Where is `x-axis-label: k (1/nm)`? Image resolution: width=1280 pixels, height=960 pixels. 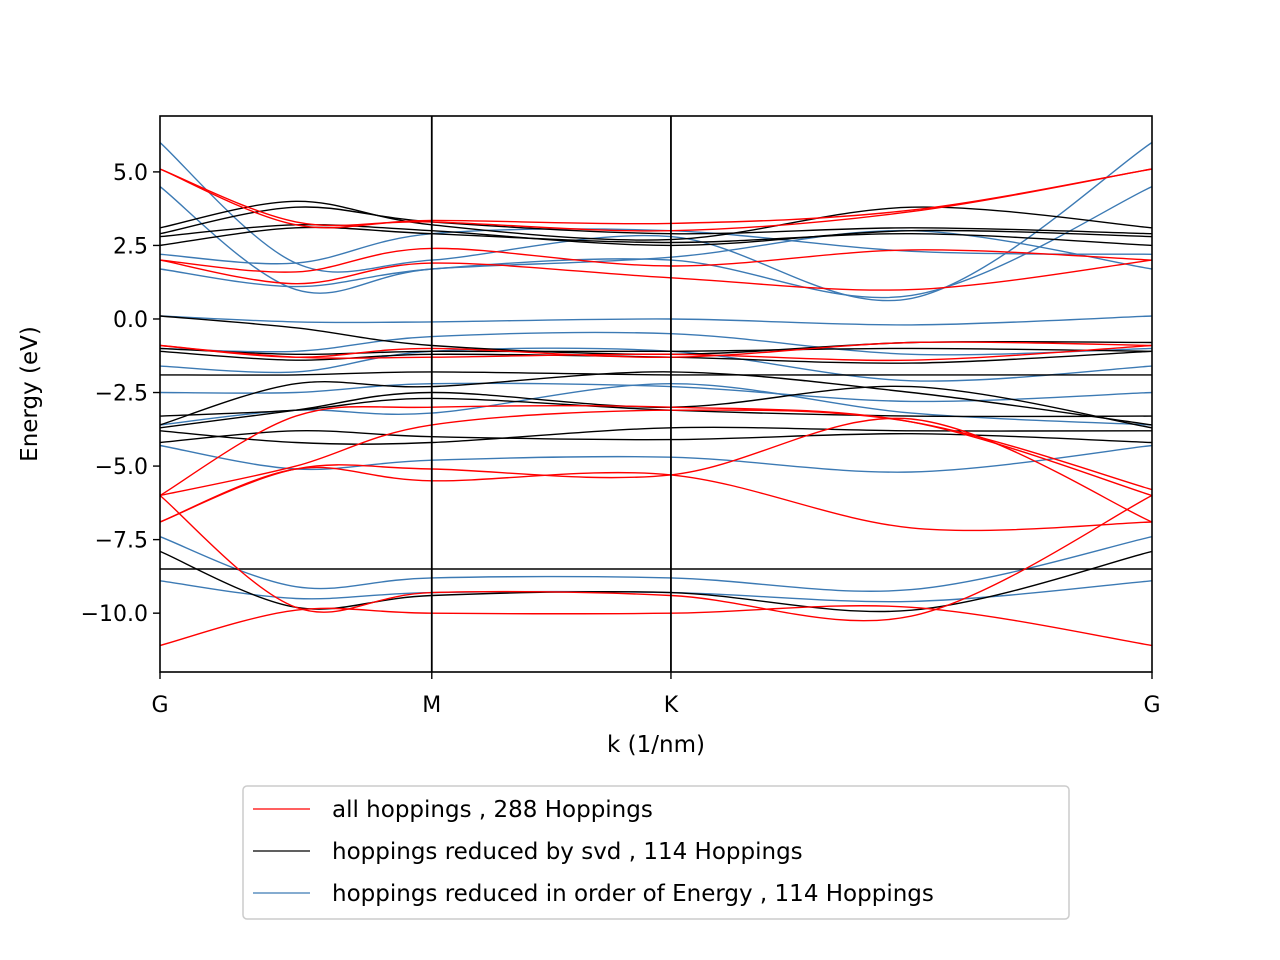 x-axis-label: k (1/nm) is located at coordinates (656, 745).